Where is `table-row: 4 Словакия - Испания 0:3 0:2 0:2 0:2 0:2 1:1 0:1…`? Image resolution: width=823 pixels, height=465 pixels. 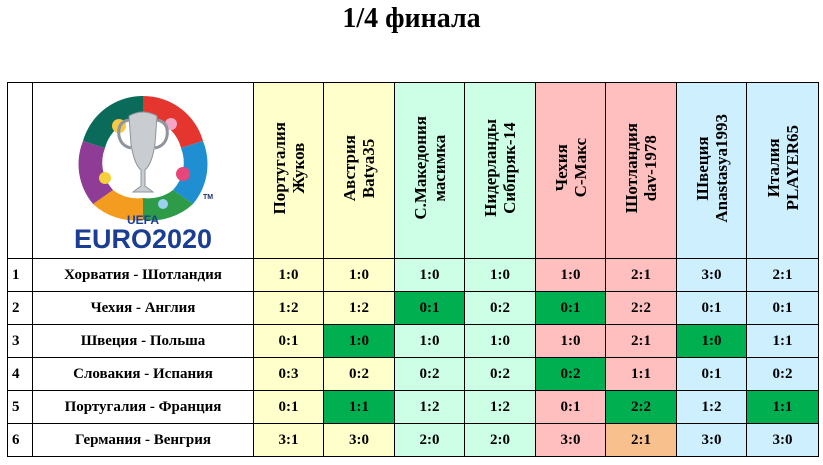 table-row: 4 Словакия - Испания 0:3 0:2 0:2 0:2 0:2 1:1 0:1… is located at coordinates (413, 374).